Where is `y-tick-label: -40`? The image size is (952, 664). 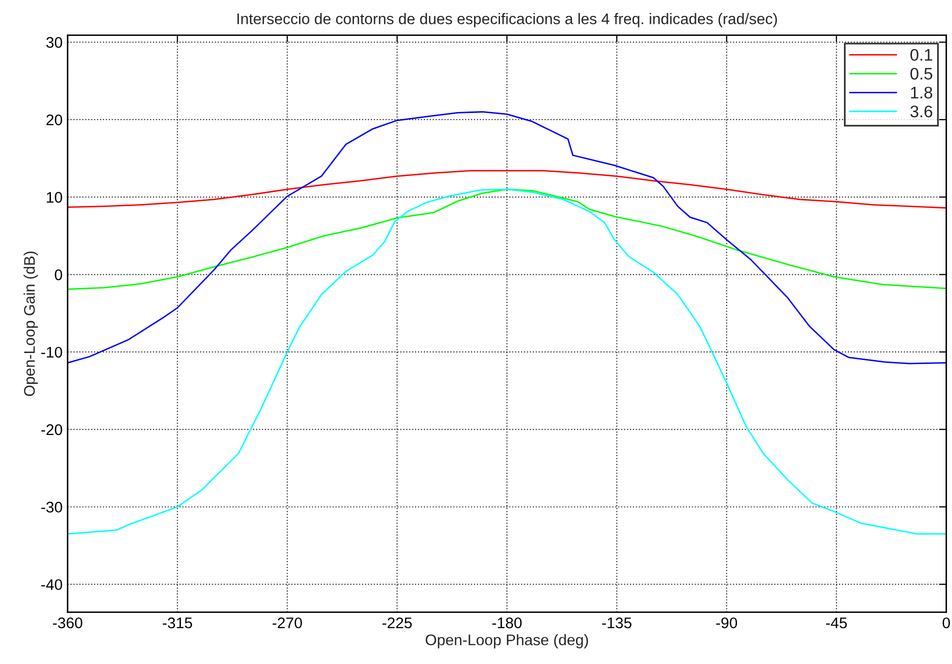 y-tick-label: -40 is located at coordinates (51, 584).